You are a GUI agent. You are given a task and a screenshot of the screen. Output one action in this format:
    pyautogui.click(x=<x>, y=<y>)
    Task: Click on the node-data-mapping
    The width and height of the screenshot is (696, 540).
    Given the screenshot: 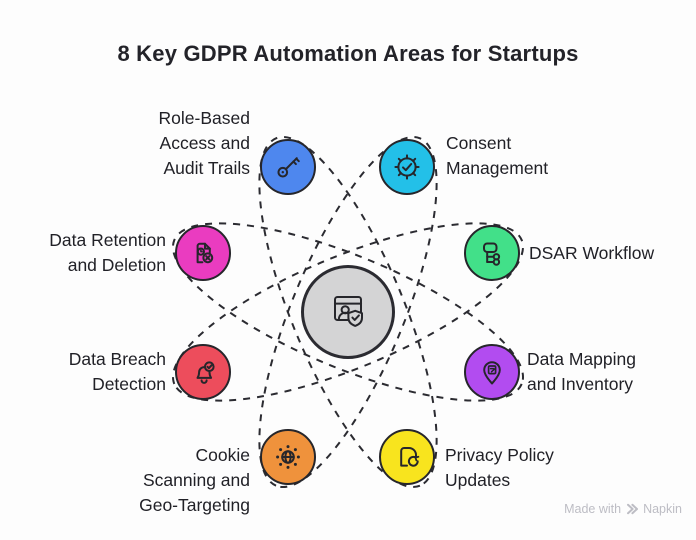 What is the action you would take?
    pyautogui.click(x=492, y=372)
    